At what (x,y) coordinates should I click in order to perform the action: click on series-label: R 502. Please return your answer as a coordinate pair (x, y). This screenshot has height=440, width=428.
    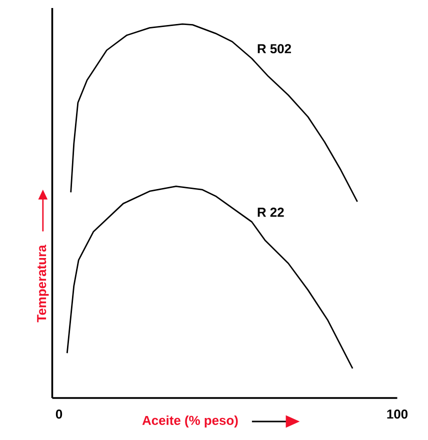
    Looking at the image, I should click on (275, 49).